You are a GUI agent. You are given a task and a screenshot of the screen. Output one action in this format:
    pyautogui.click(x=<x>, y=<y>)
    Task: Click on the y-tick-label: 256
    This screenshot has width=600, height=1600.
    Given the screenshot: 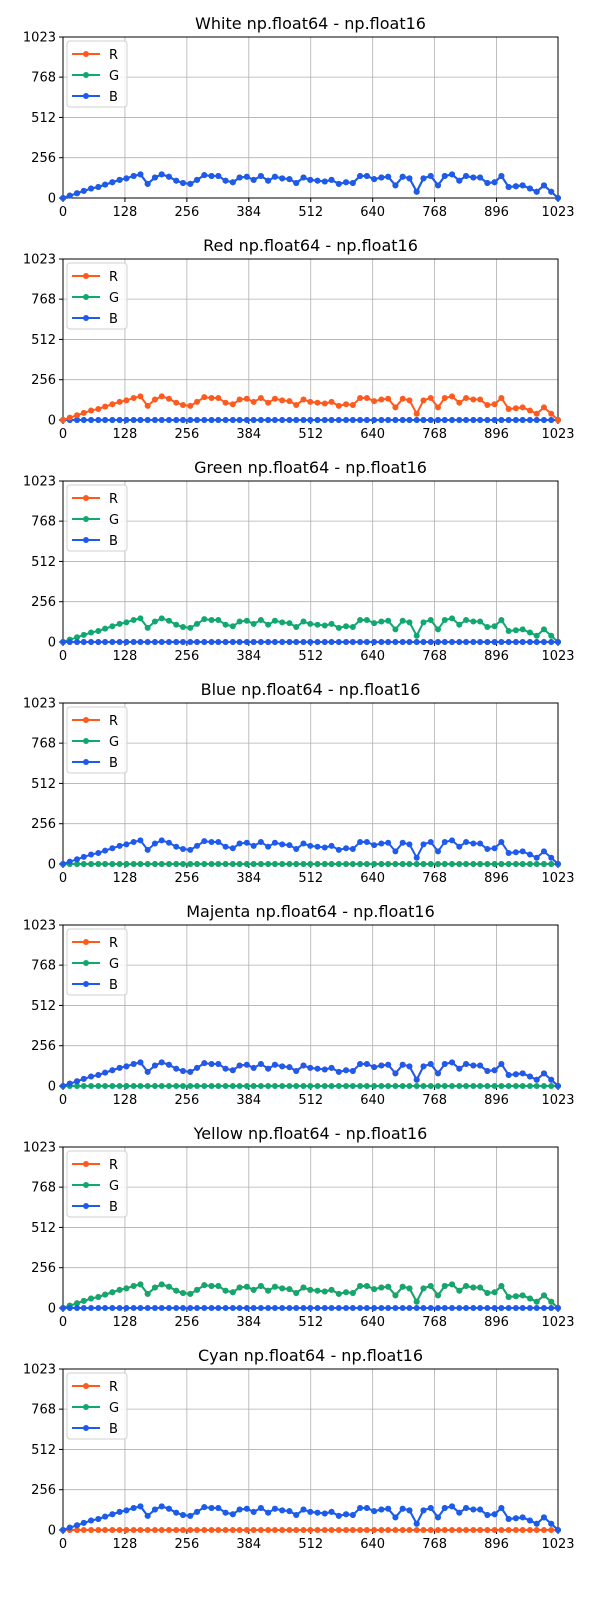 What is the action you would take?
    pyautogui.click(x=43, y=602)
    